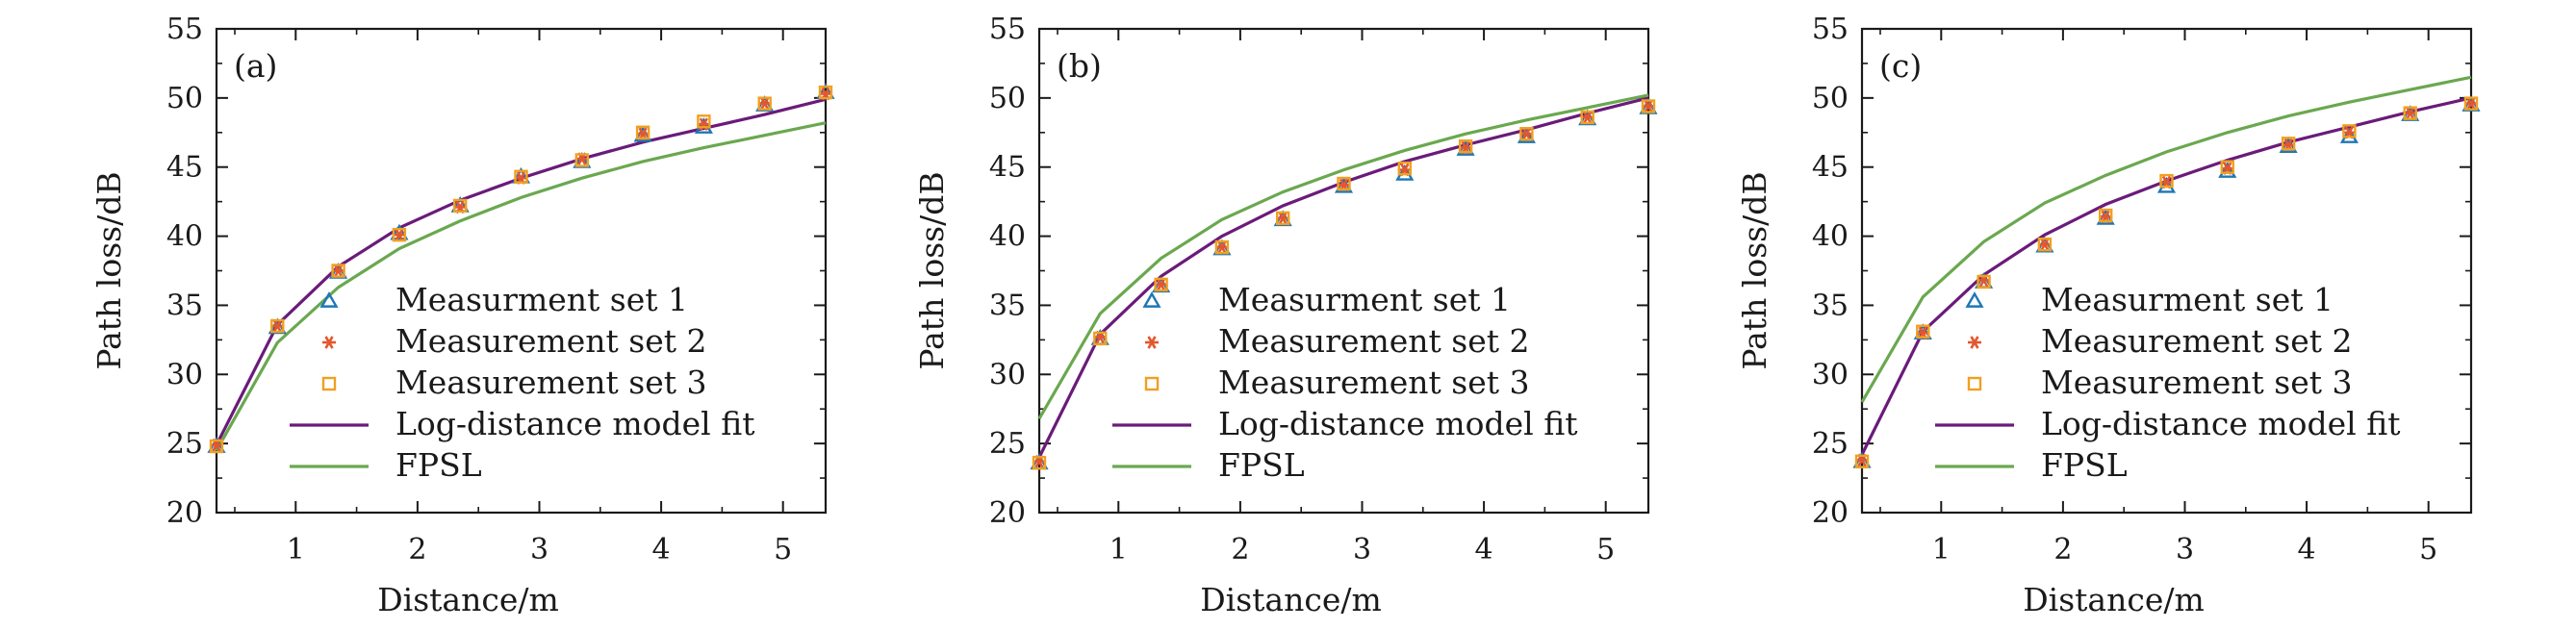 This screenshot has width=2576, height=629. I want to click on x-tick-label: 3, so click(1362, 549).